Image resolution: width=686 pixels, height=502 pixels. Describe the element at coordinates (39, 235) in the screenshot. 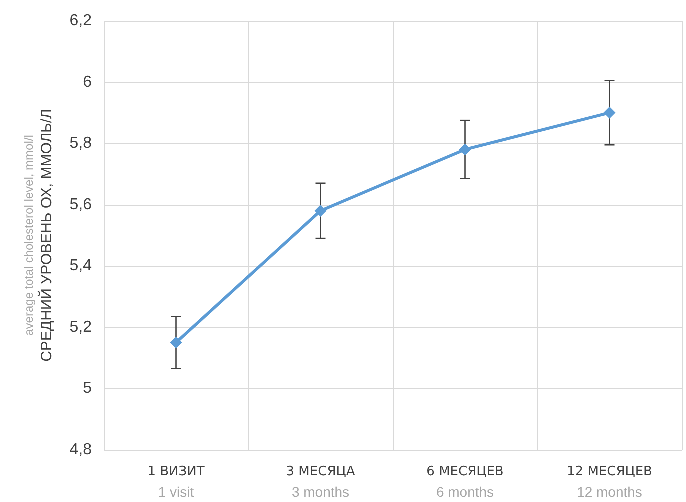

I see `y-axis-title: average total cholesterol level, mmol/l СРЕДНИЙ УРОВЕНЬ ОХ, ММОЛЬ/Л` at that location.